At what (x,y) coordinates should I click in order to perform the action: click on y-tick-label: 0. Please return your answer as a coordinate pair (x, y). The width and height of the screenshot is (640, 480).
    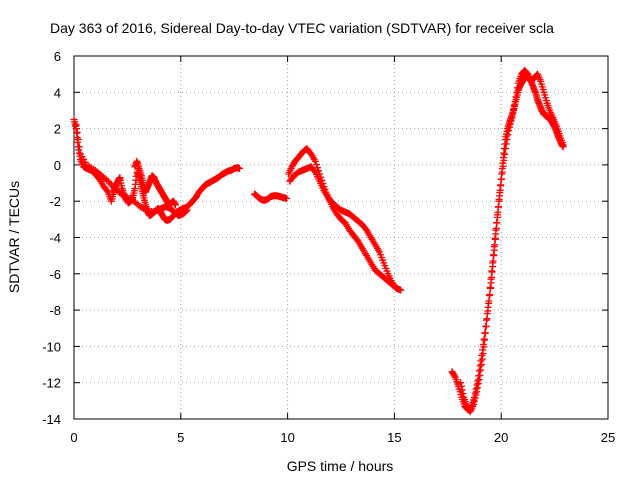
    Looking at the image, I should click on (57, 165).